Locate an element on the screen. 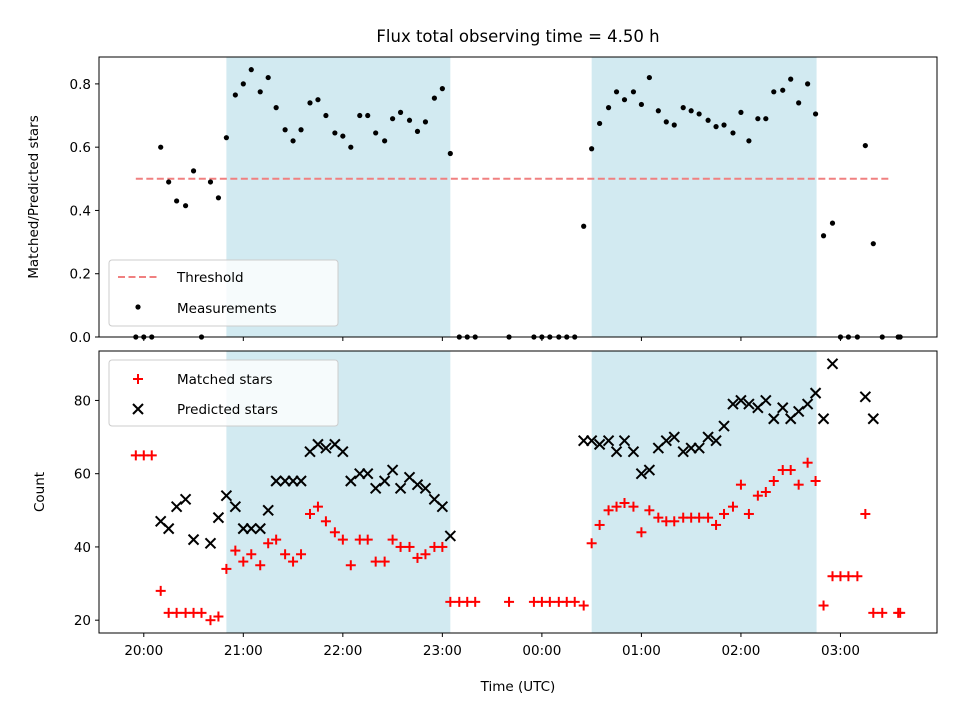 This screenshot has height=720, width=960. legend-label: Threshold is located at coordinates (210, 278).